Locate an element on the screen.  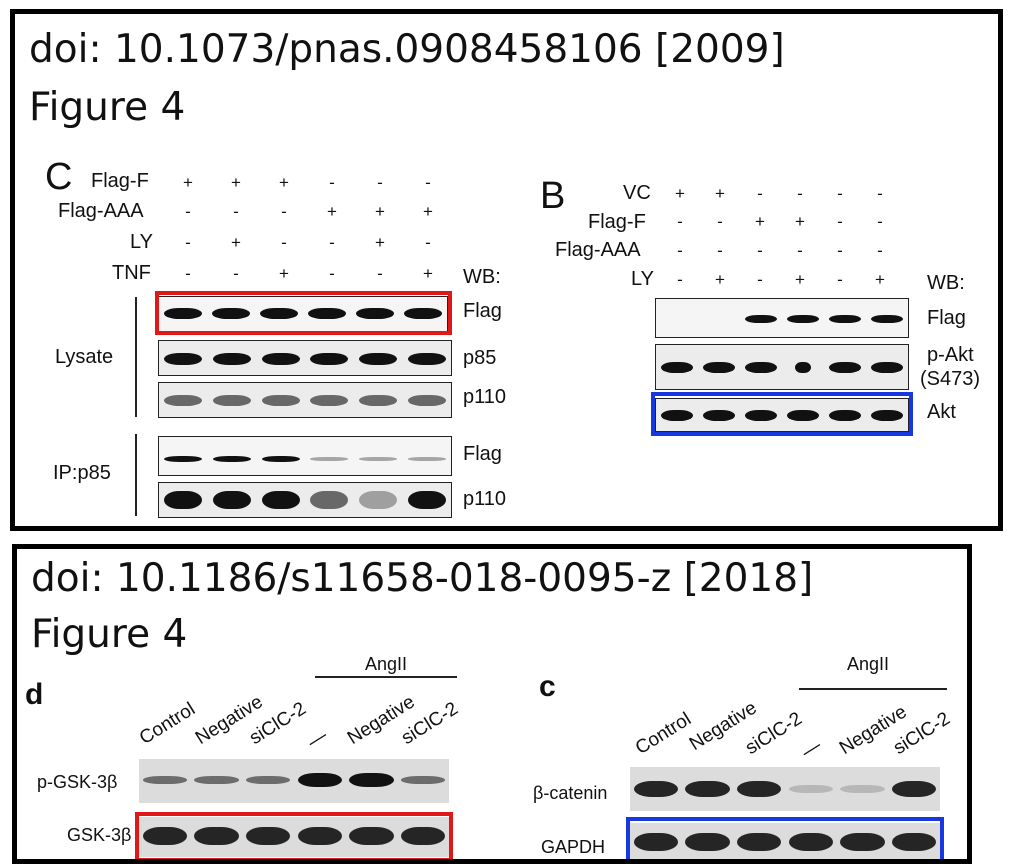
lane-label: — is located at coordinates (811, 749).